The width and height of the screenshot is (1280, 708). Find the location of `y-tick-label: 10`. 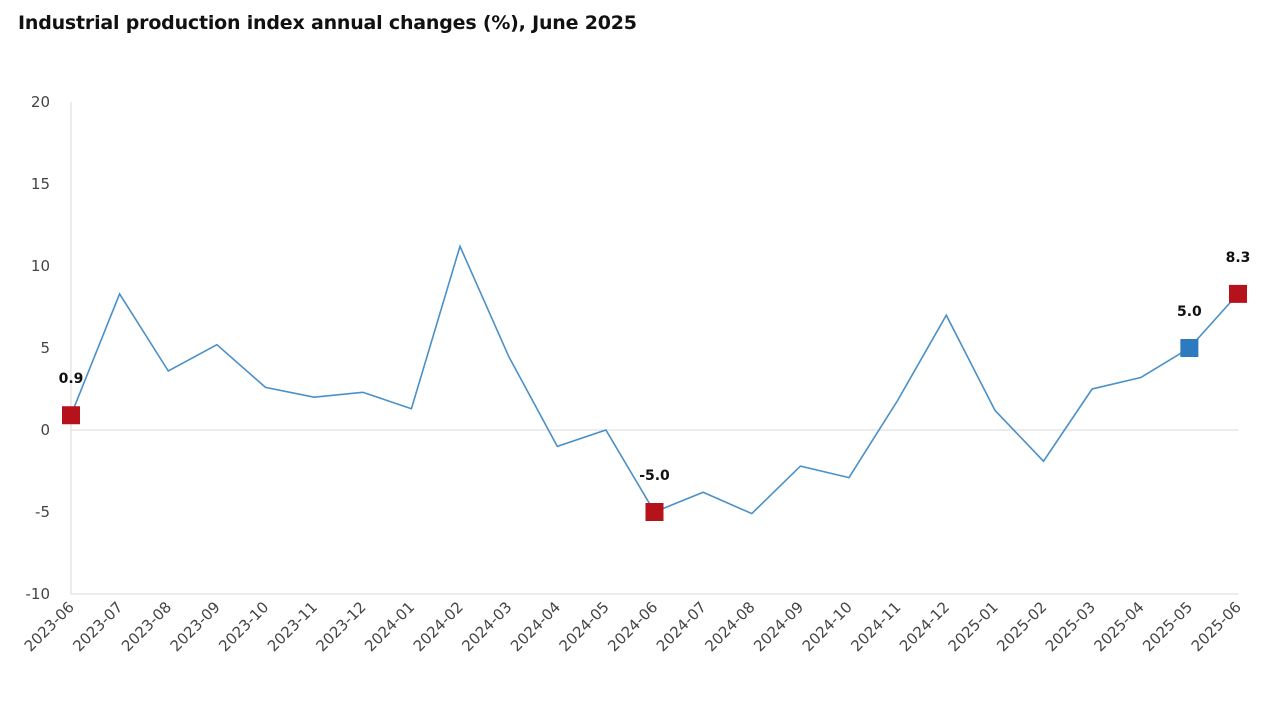

y-tick-label: 10 is located at coordinates (40, 266).